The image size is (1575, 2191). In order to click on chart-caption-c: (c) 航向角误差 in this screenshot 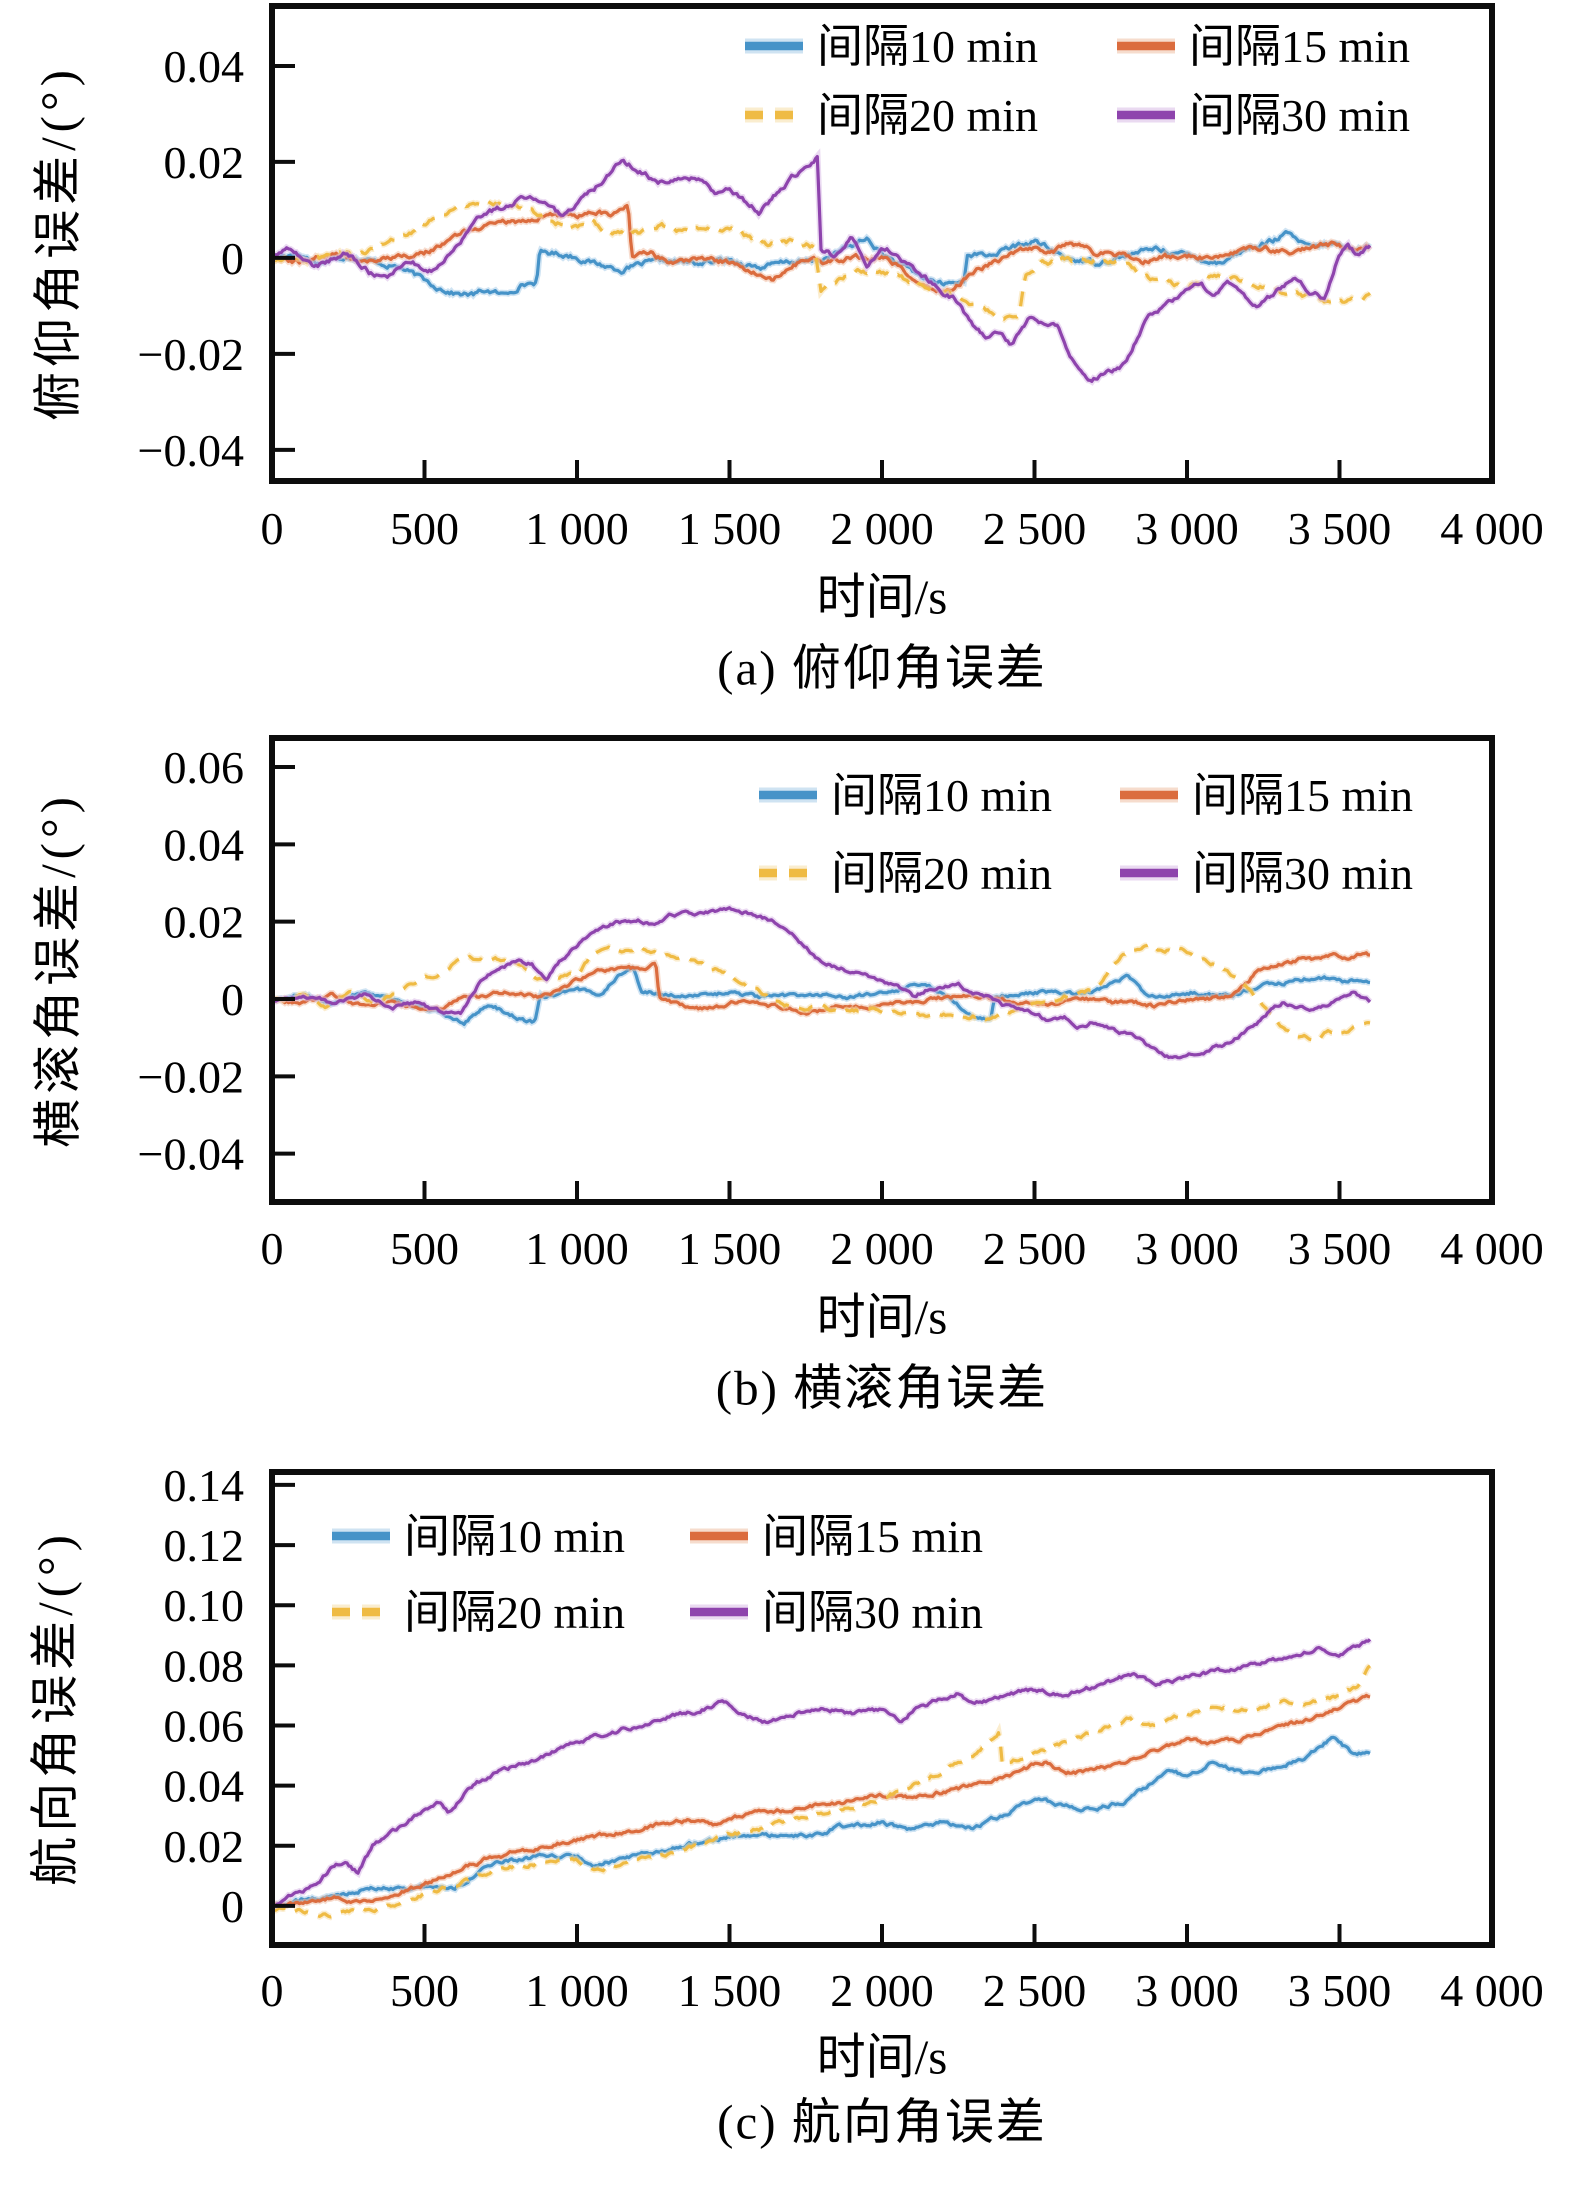, I will do `click(882, 2122)`.